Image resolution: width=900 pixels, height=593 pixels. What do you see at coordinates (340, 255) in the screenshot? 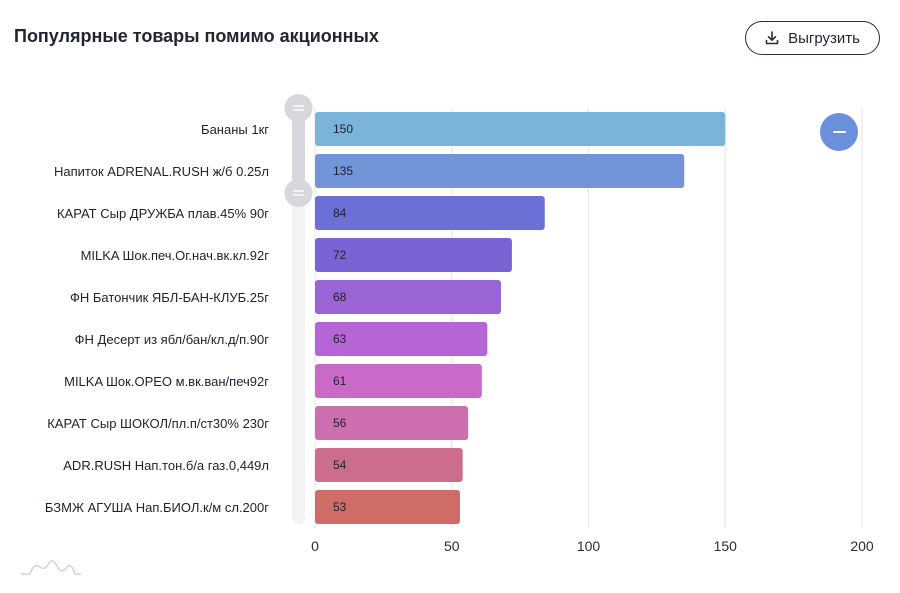
I see `bar-value-label: 72` at bounding box center [340, 255].